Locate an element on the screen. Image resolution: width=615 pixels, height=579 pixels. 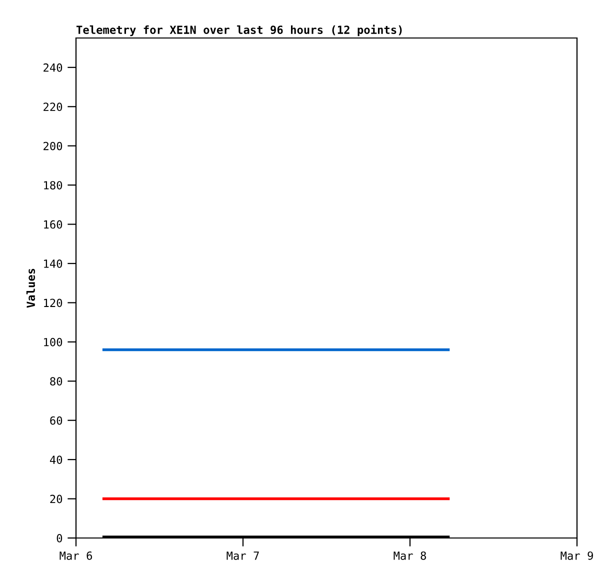
y-tick-label: 120 is located at coordinates (53, 303).